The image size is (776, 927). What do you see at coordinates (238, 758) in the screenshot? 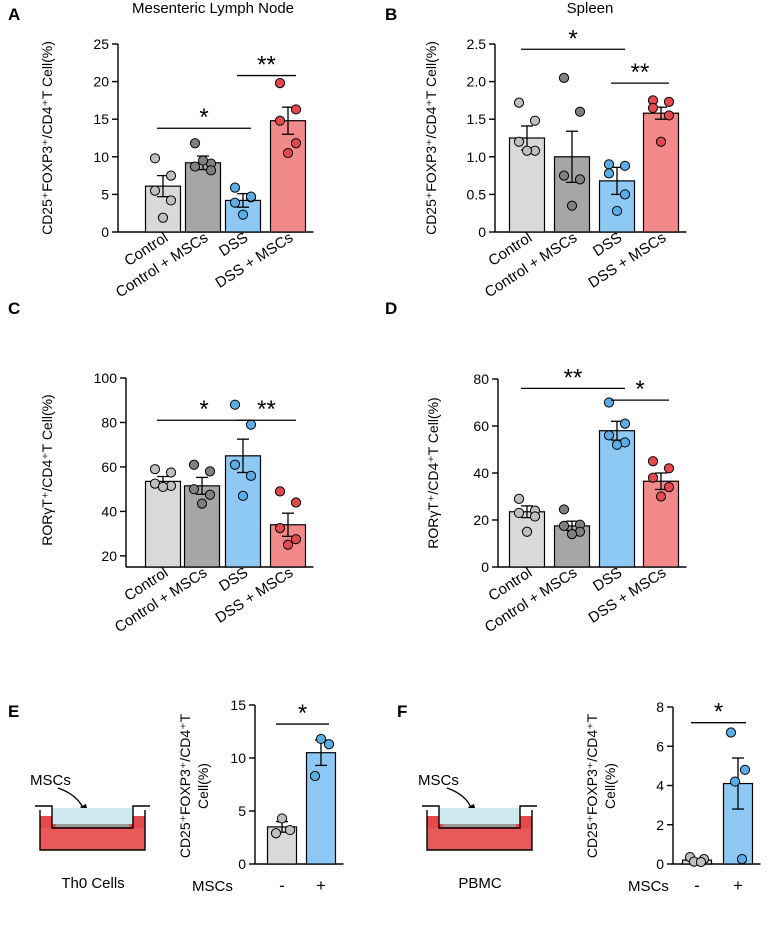
I see `chart-e-y-tick-label: 10` at bounding box center [238, 758].